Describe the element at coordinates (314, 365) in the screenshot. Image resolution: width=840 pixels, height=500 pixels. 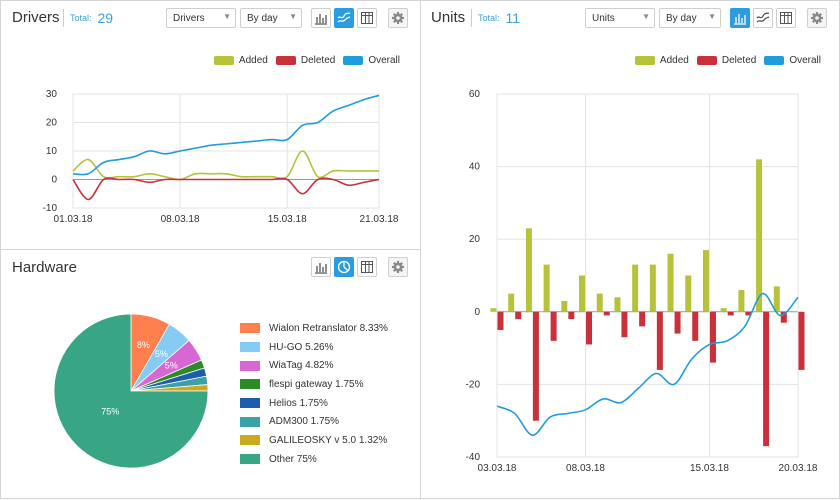
I see `hardware-legend-item: WiaTag 4.82%` at that location.